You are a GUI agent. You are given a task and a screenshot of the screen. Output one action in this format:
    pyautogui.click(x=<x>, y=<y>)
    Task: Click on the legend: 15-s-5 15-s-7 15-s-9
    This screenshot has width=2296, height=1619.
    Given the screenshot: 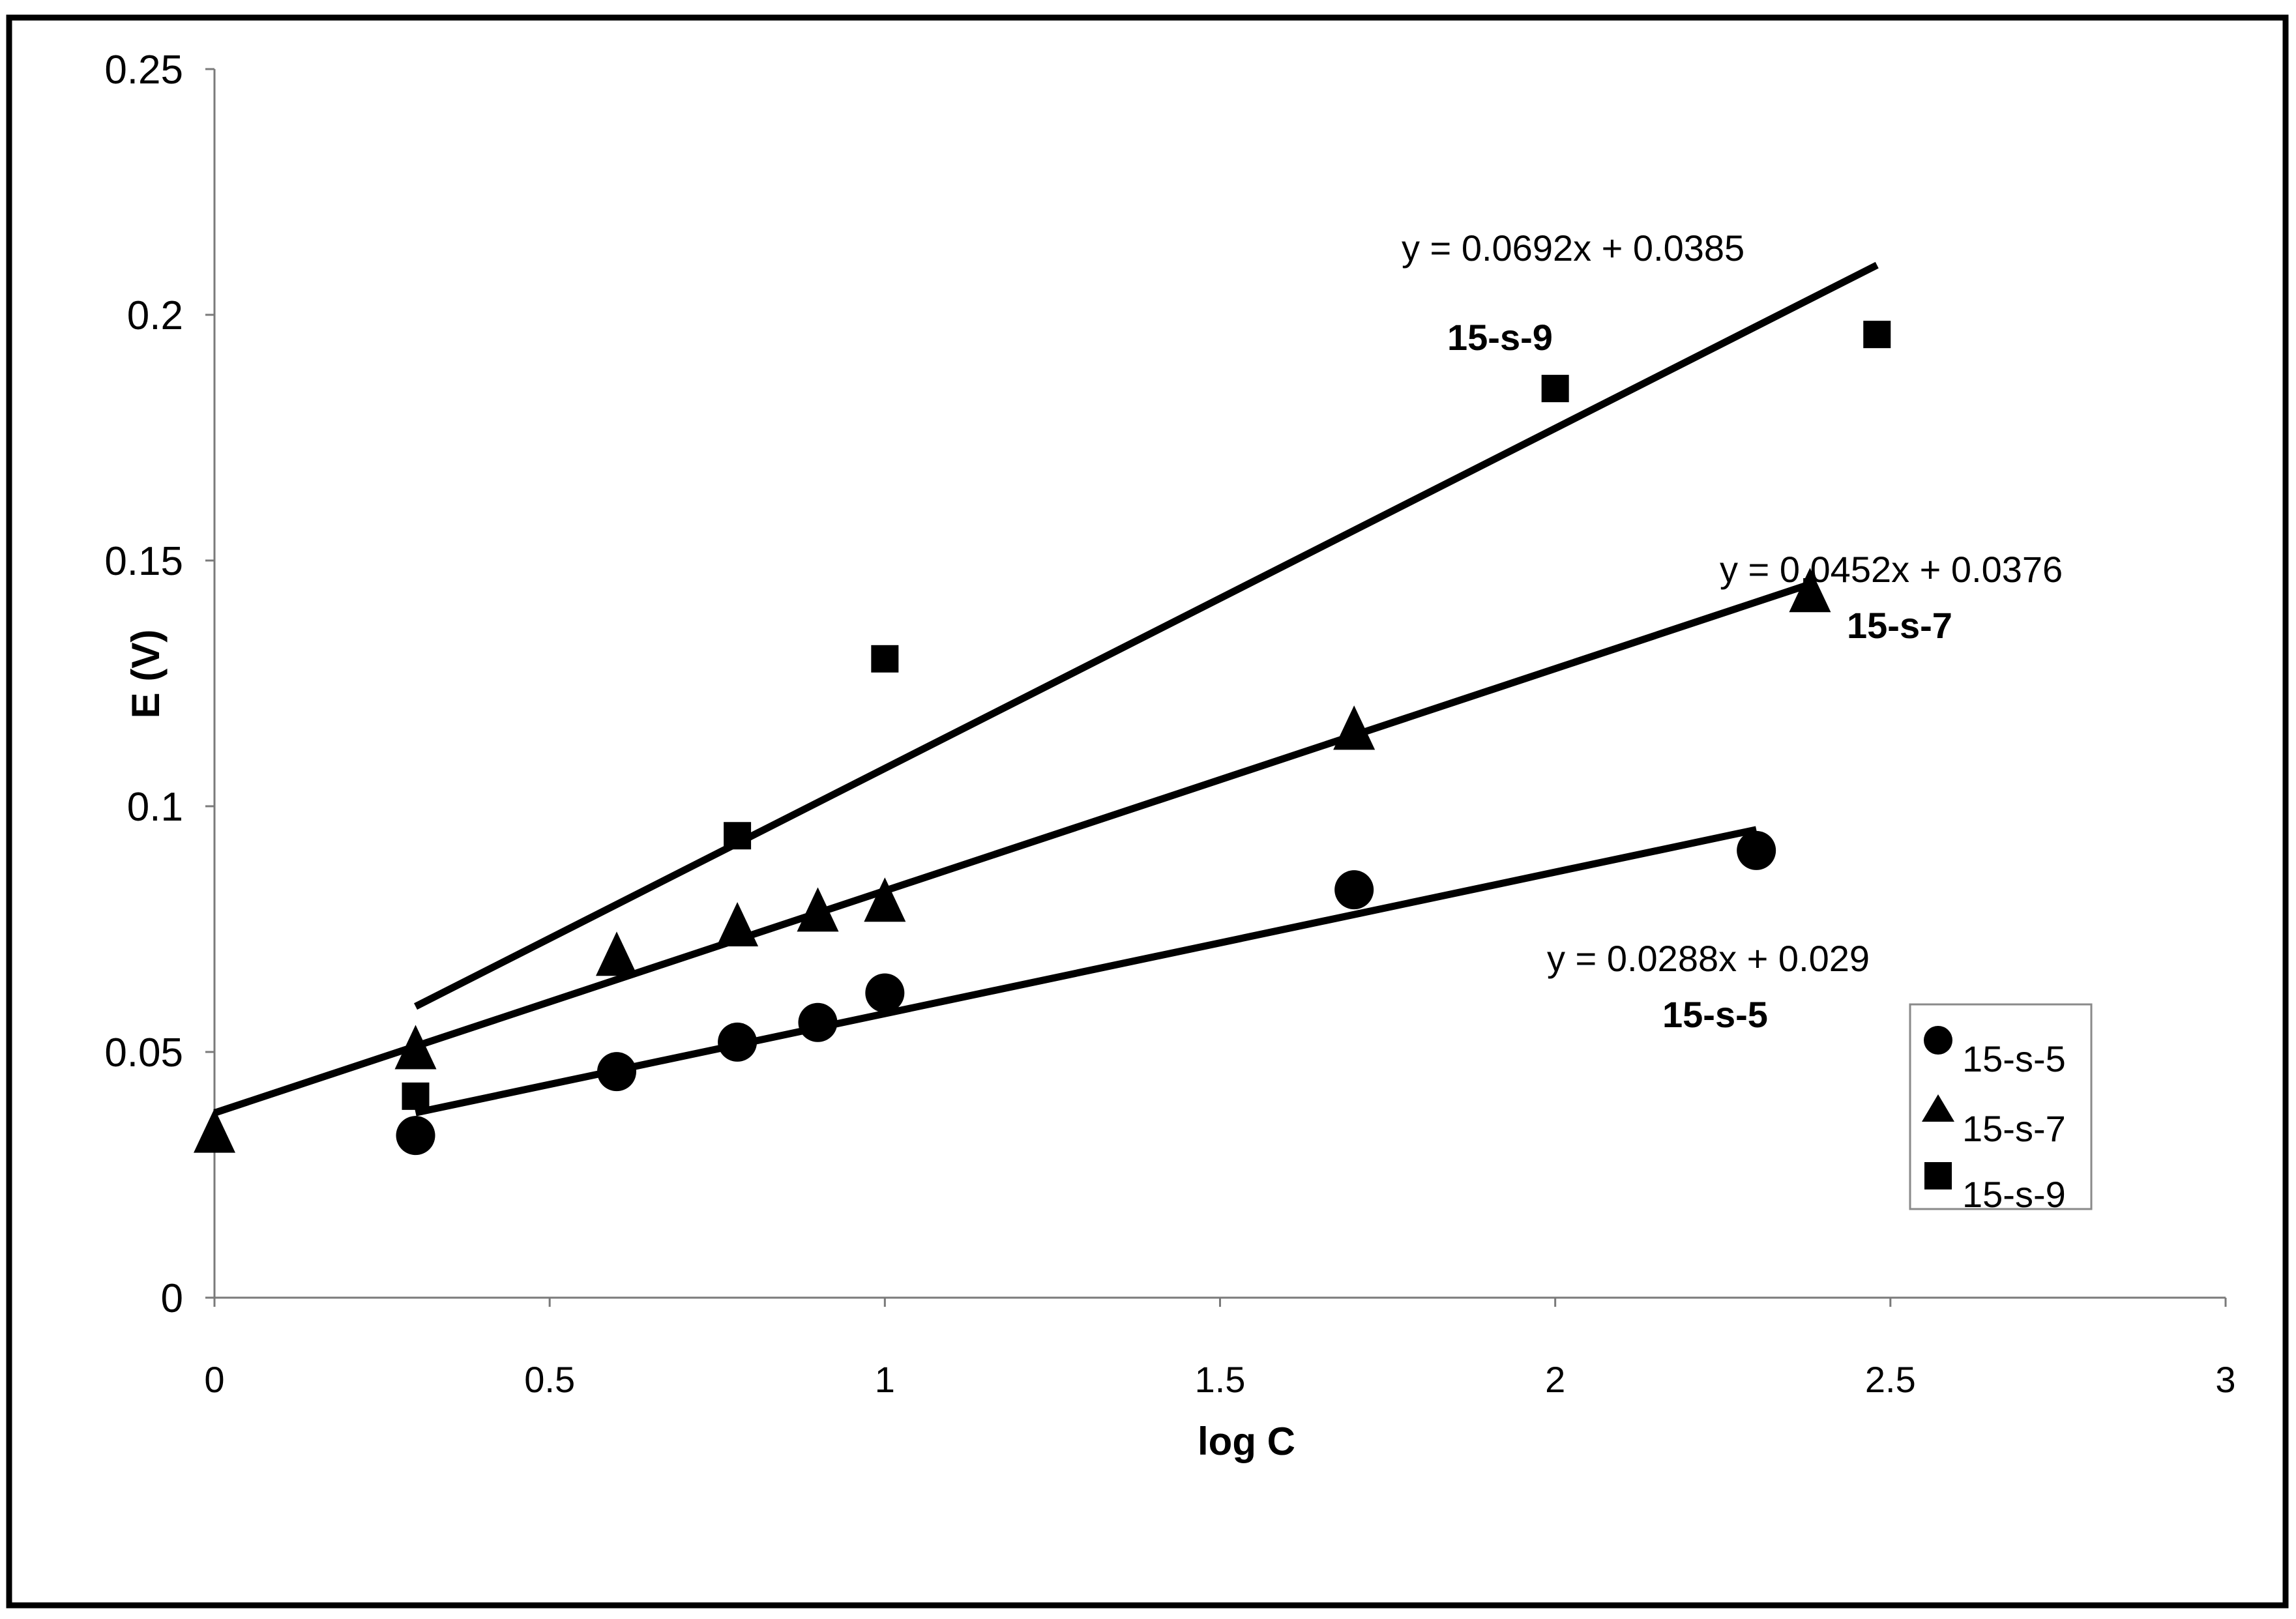 What is the action you would take?
    pyautogui.click(x=2001, y=1109)
    